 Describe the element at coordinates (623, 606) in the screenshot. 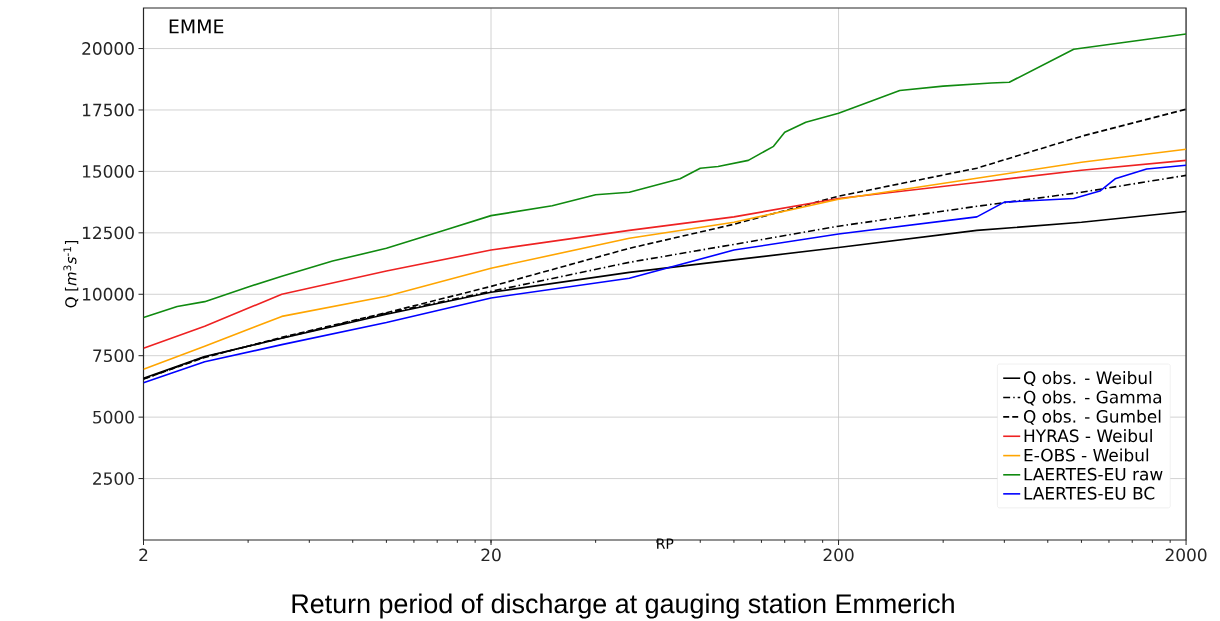

I see `text: Return period of discharge at gauging station Emmerich` at that location.